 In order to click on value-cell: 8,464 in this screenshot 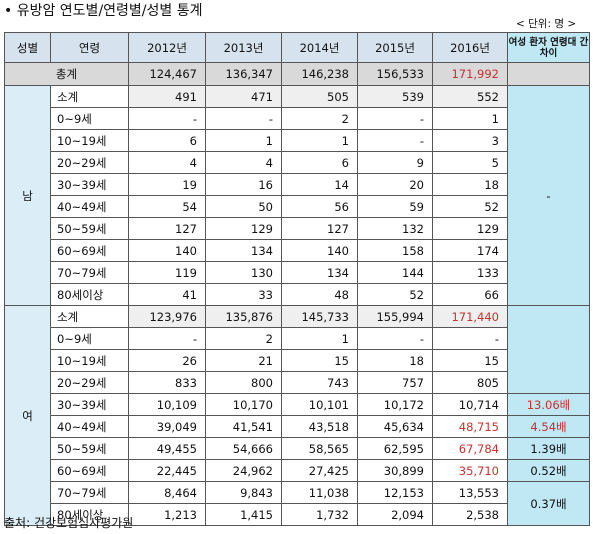, I will do `click(167, 492)`.